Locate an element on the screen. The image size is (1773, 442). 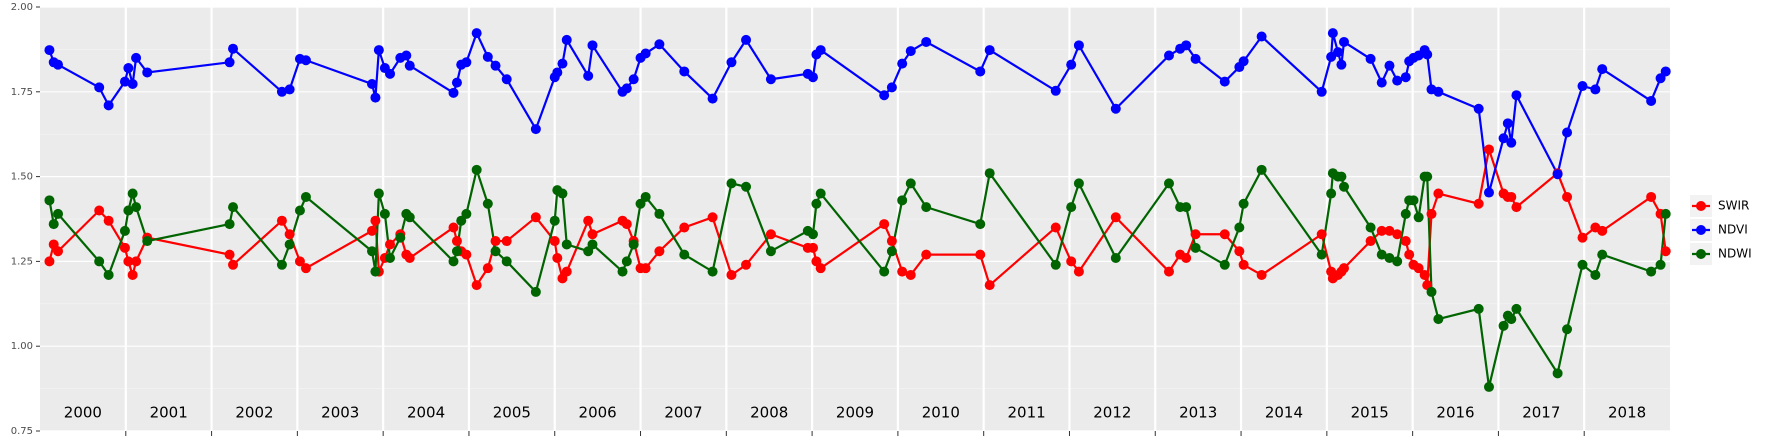
year-label: 2004 is located at coordinates (426, 413).